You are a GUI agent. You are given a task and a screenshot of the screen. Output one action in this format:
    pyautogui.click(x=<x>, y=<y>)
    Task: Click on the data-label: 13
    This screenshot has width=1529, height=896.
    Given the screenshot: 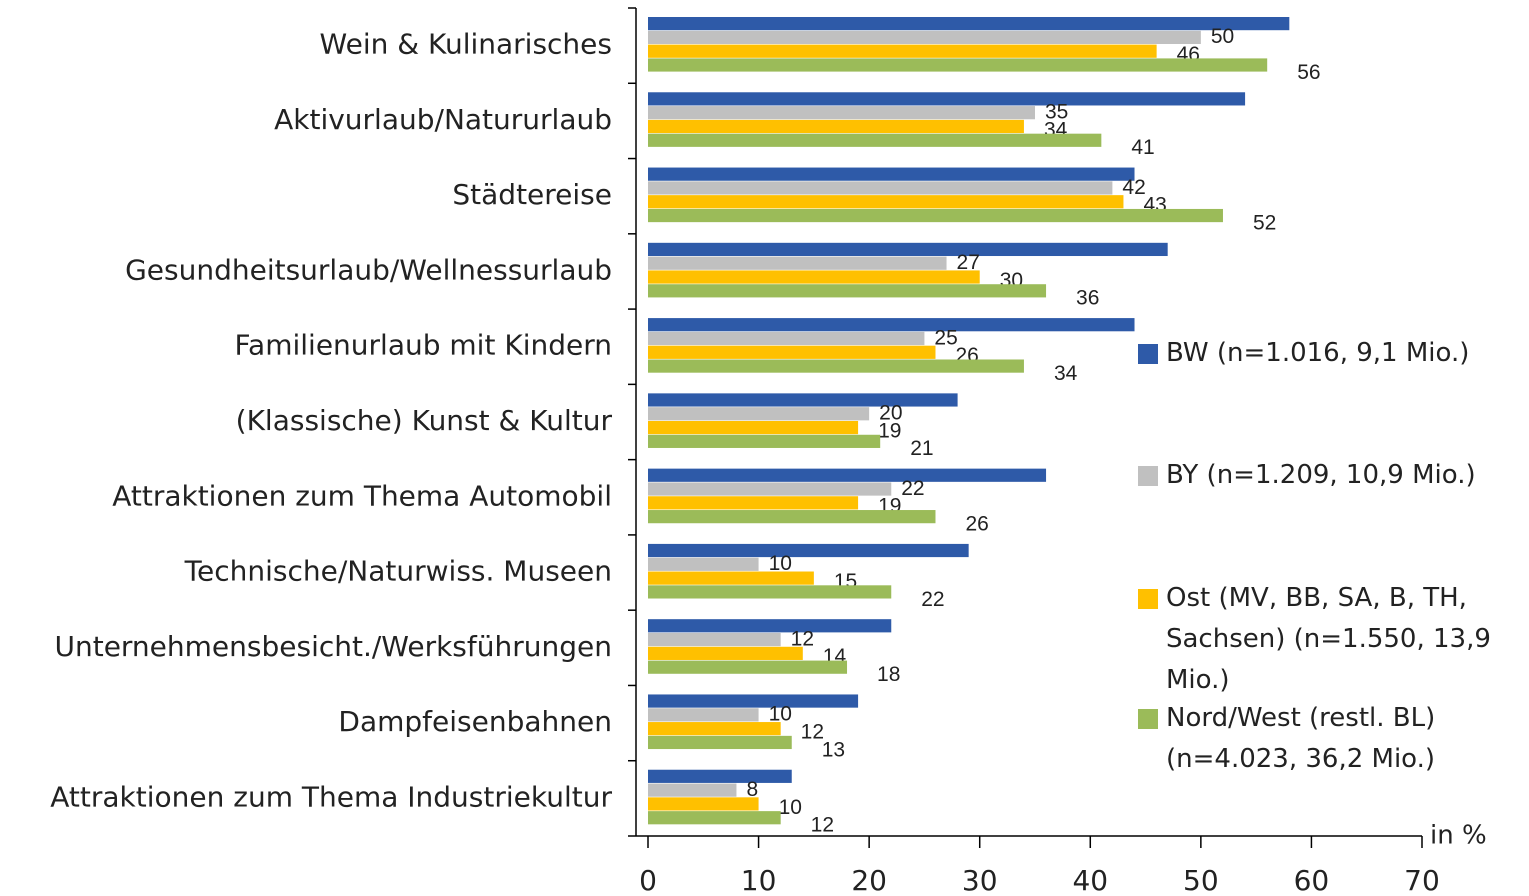 What is the action you would take?
    pyautogui.click(x=833, y=749)
    